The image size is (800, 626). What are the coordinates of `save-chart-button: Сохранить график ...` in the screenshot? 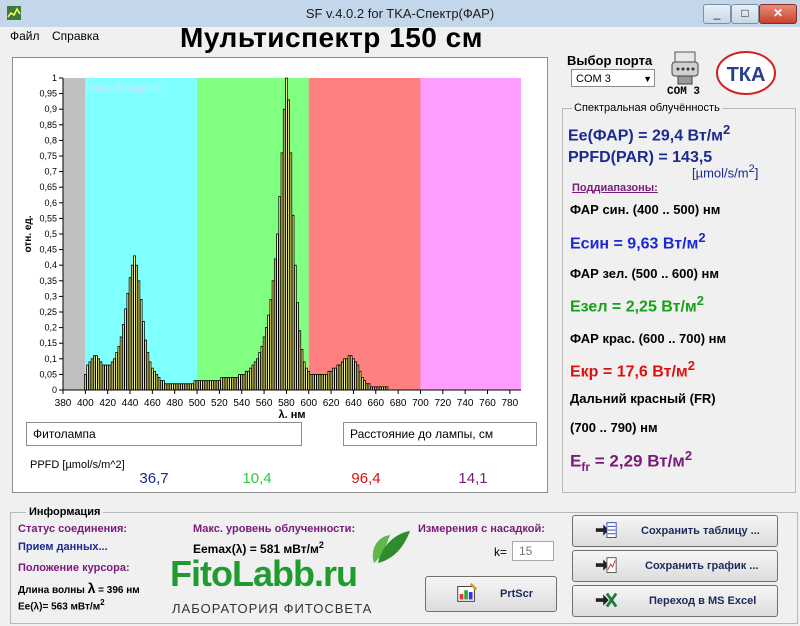 It's located at (675, 566).